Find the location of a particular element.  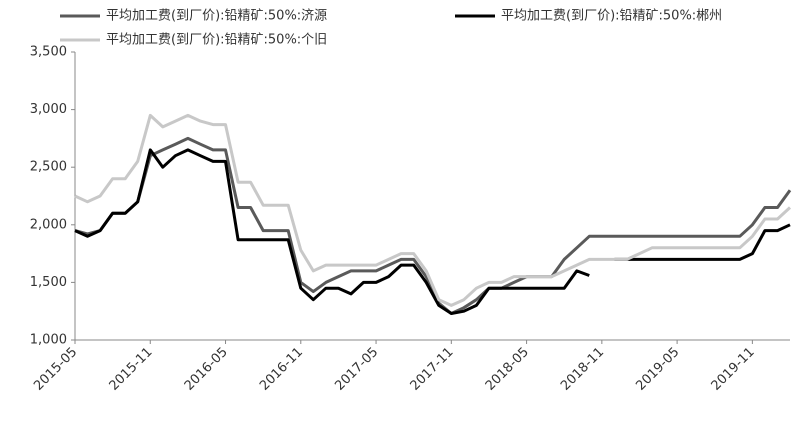

y-tick-label: 3,000 is located at coordinates (48, 109).